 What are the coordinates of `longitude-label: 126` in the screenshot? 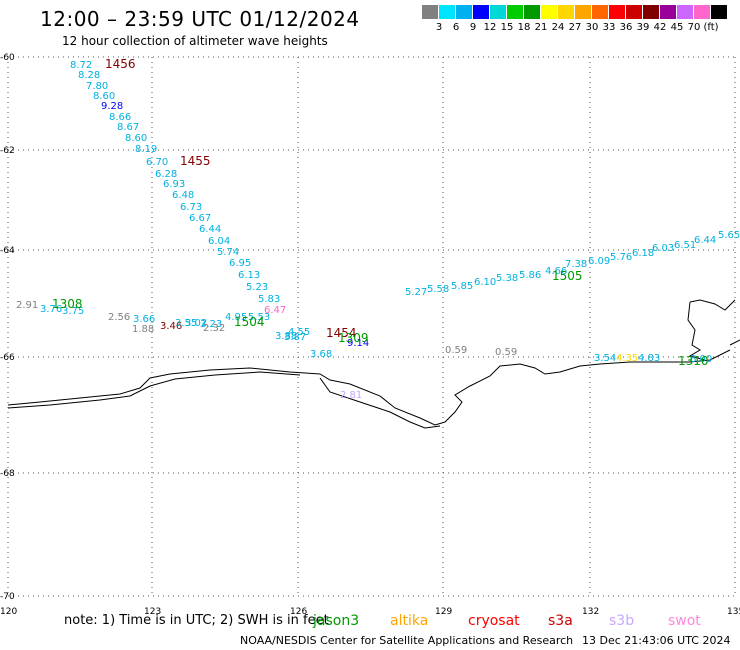 It's located at (298, 612).